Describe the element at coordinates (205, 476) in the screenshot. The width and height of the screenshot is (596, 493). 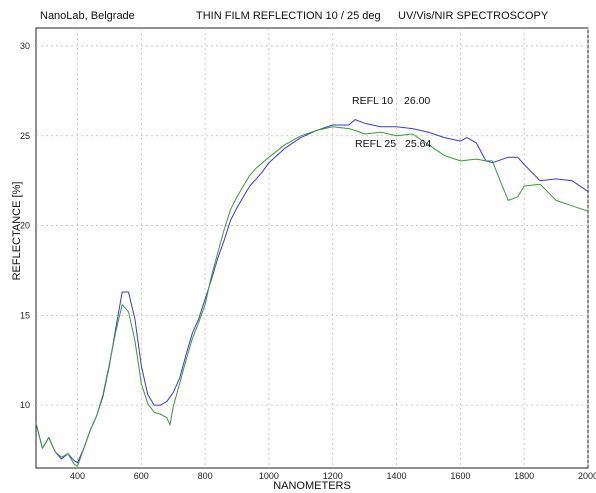
I see `x-tick-label: 800` at that location.